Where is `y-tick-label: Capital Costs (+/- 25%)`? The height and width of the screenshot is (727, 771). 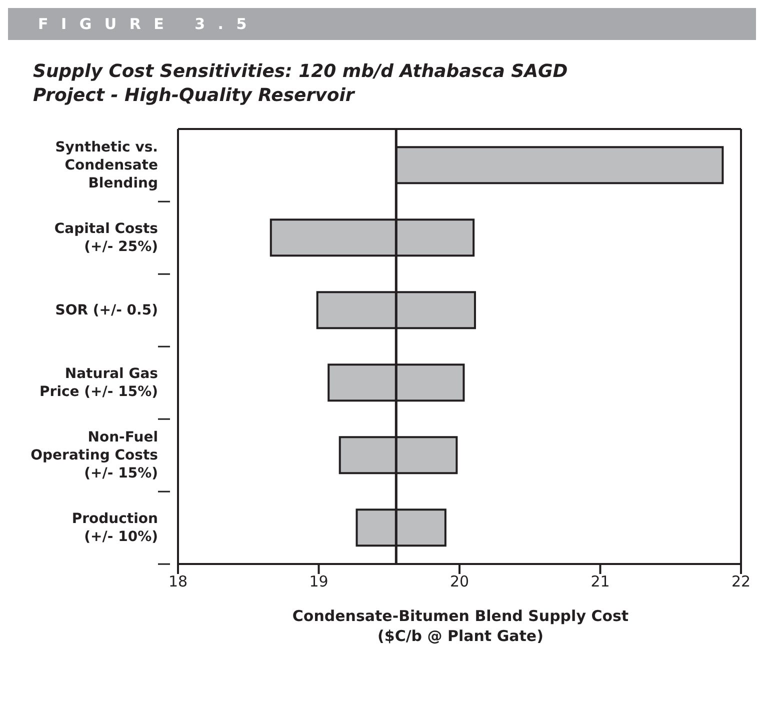
y-tick-label: Capital Costs (+/- 25%) is located at coordinates (106, 237).